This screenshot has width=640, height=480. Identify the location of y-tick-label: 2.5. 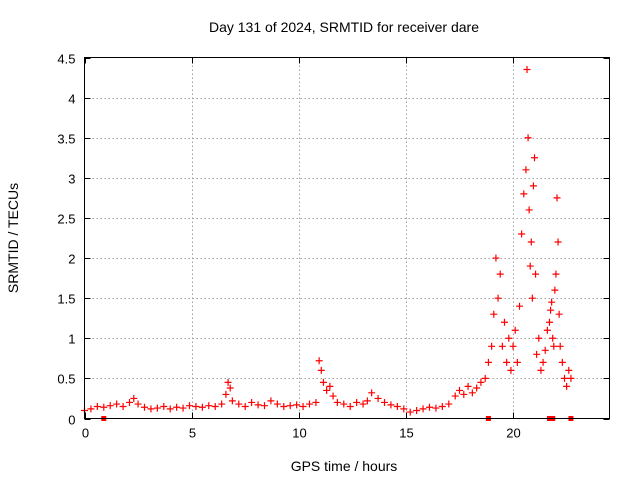
(66, 219).